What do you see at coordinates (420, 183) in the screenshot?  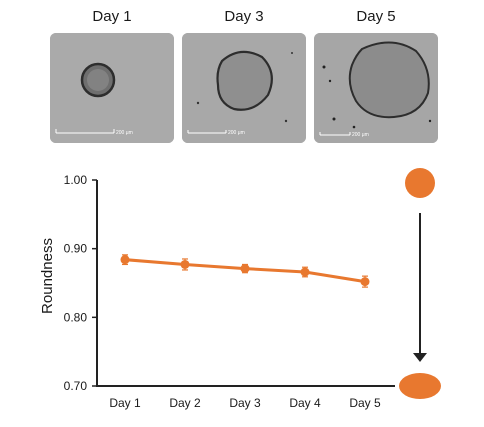 I see `round-shape-indicator` at bounding box center [420, 183].